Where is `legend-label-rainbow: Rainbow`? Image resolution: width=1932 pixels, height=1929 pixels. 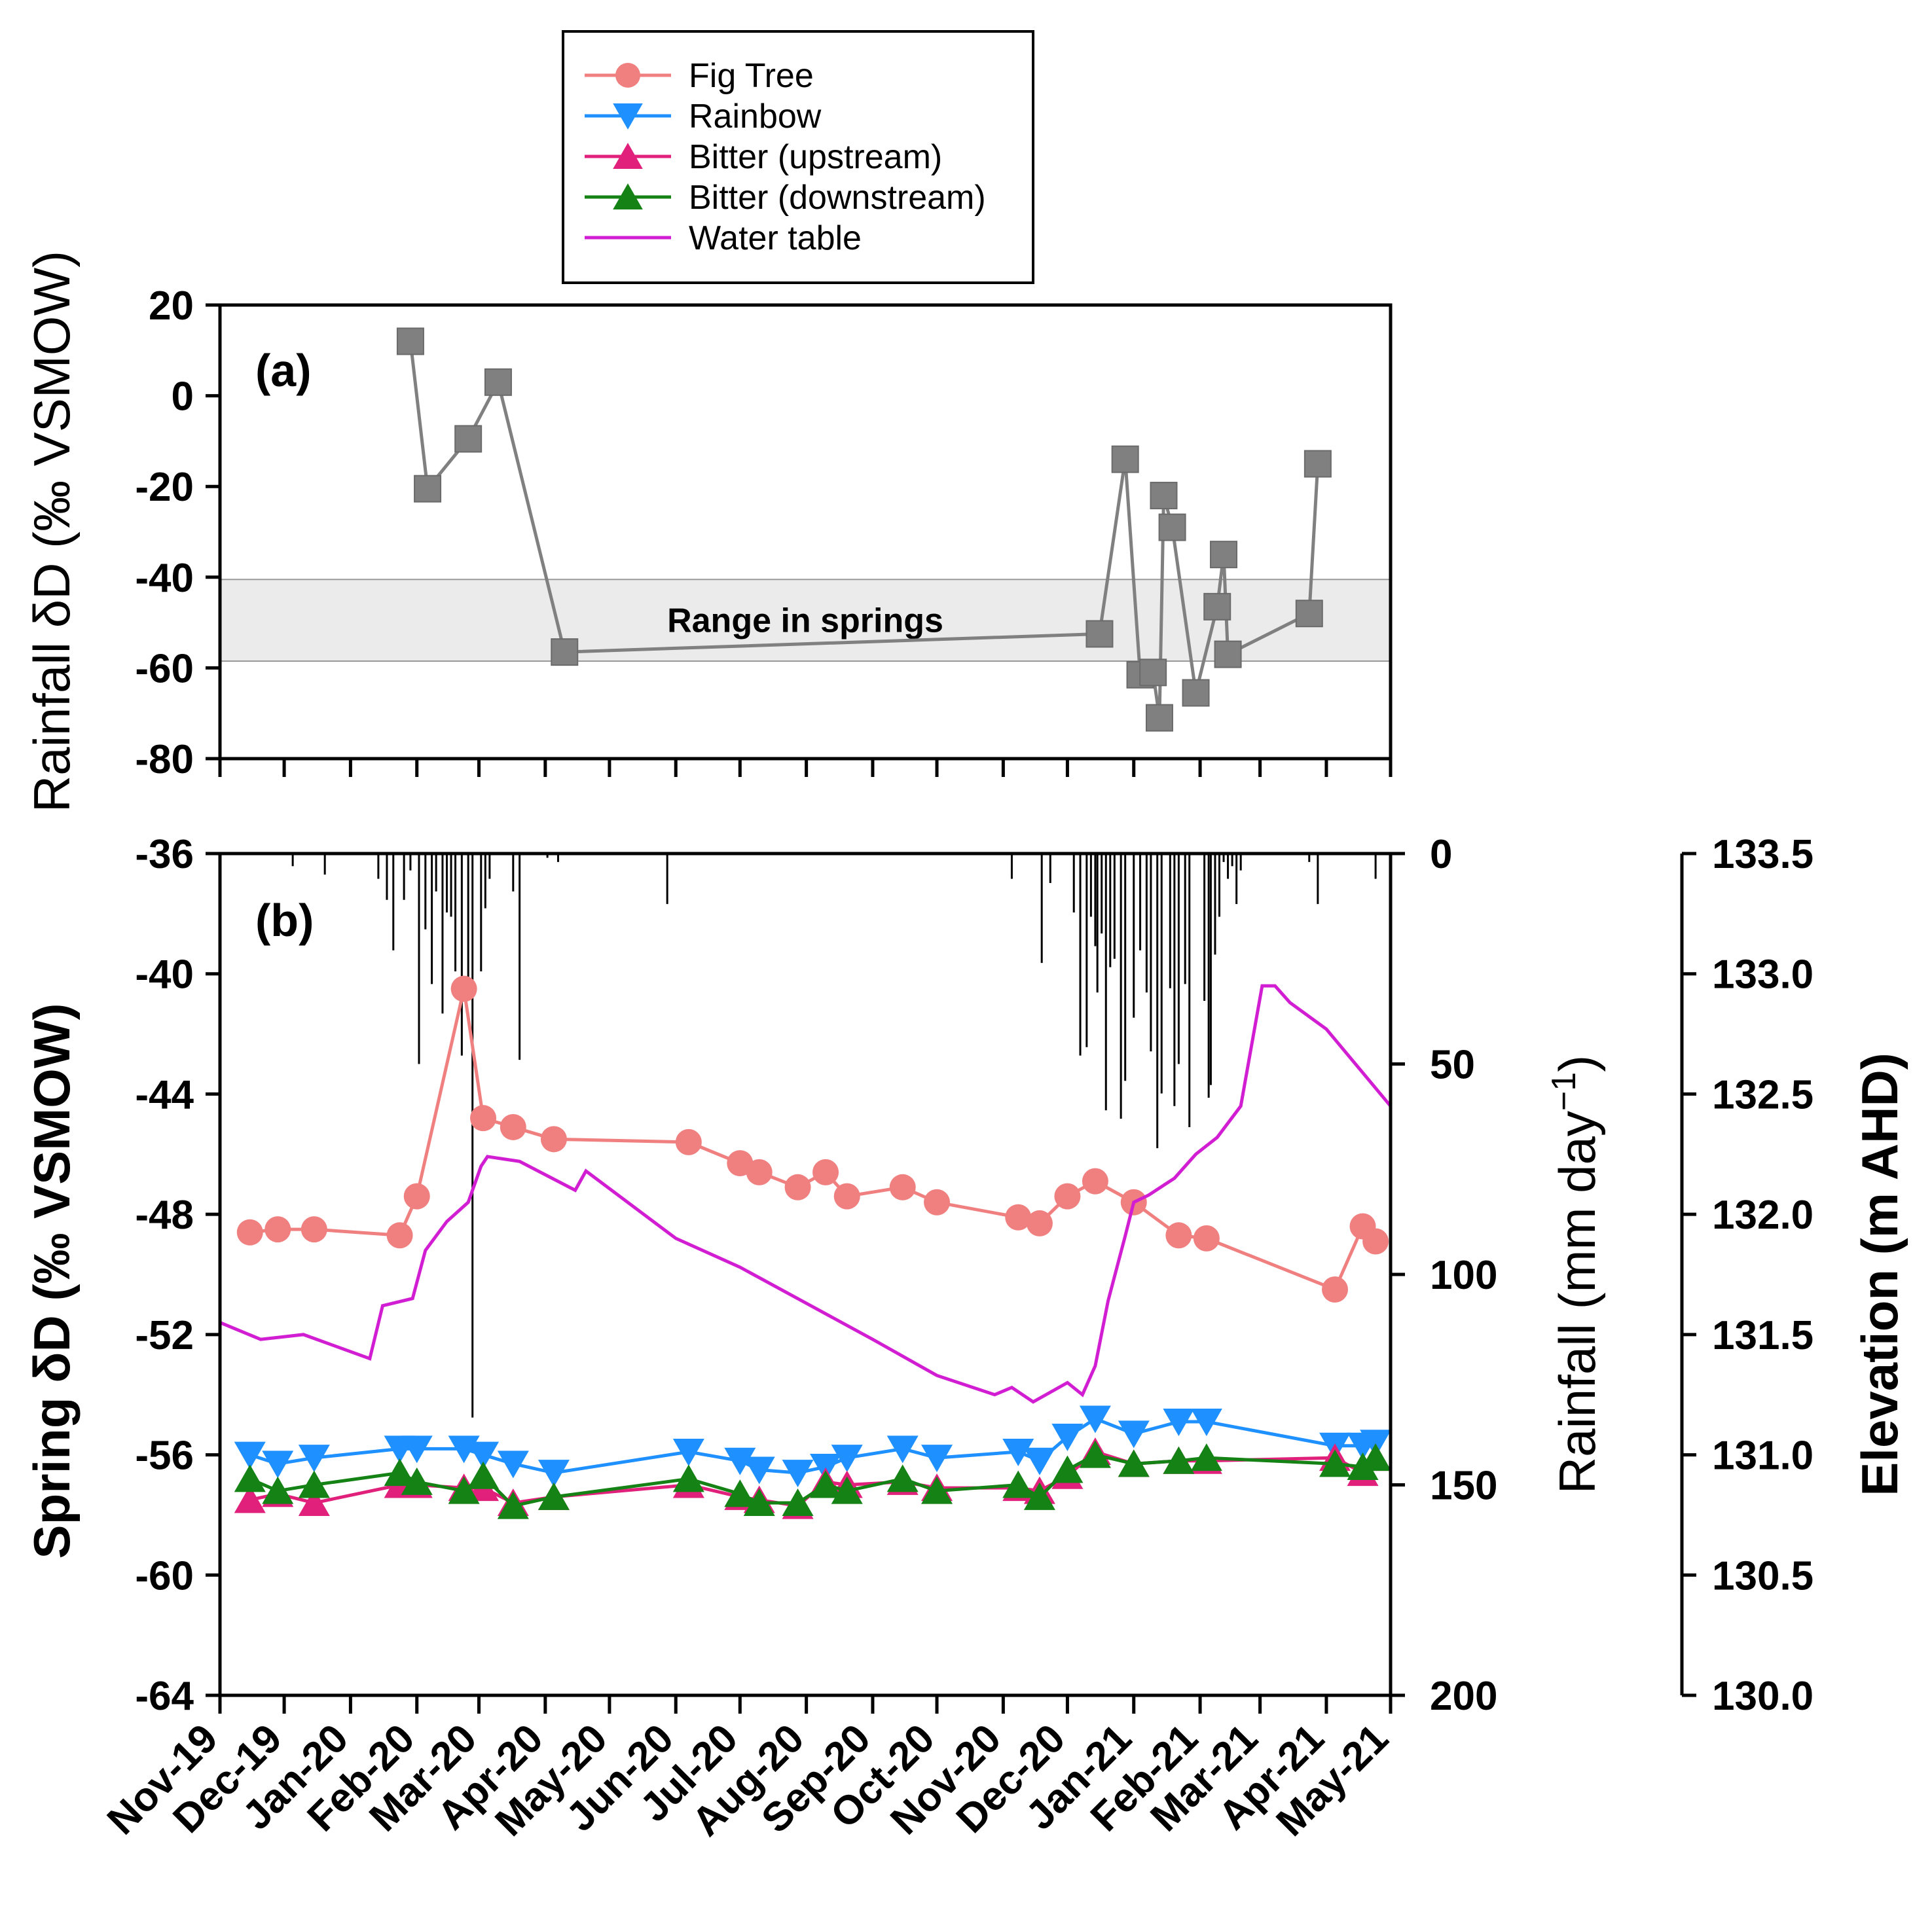 legend-label-rainbow: Rainbow is located at coordinates (755, 116).